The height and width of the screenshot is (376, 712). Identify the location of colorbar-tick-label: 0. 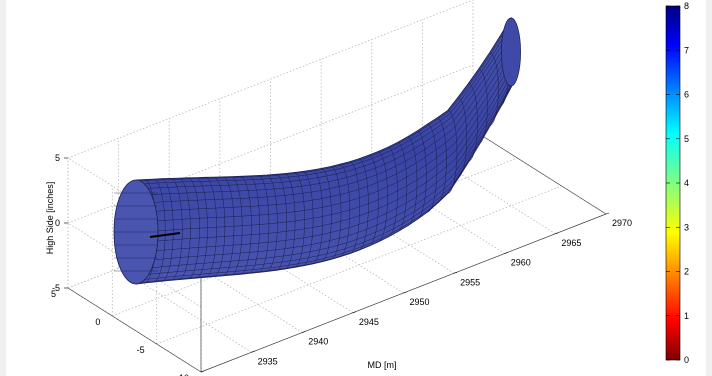
(686, 360).